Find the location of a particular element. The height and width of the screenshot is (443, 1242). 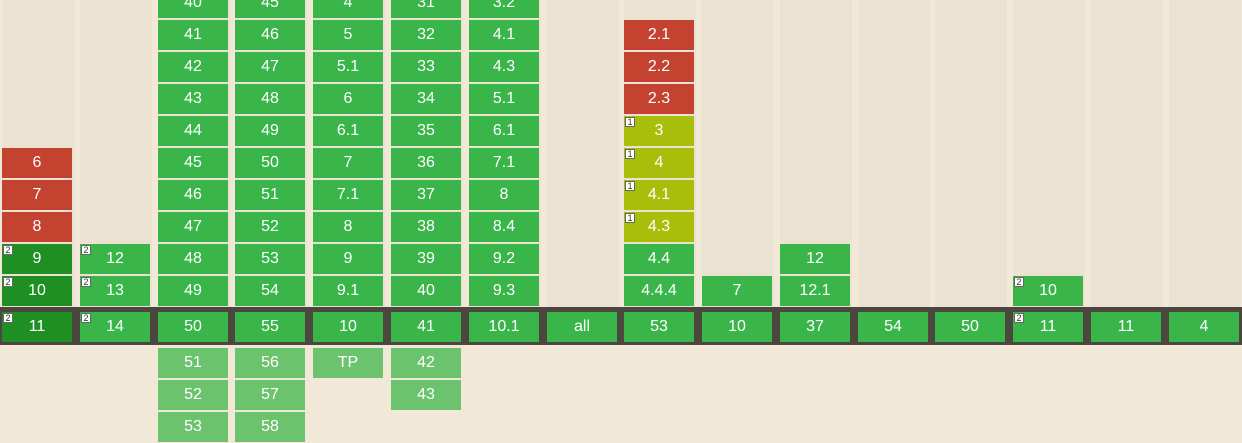

version-cell-past: 4.1 is located at coordinates (504, 35).